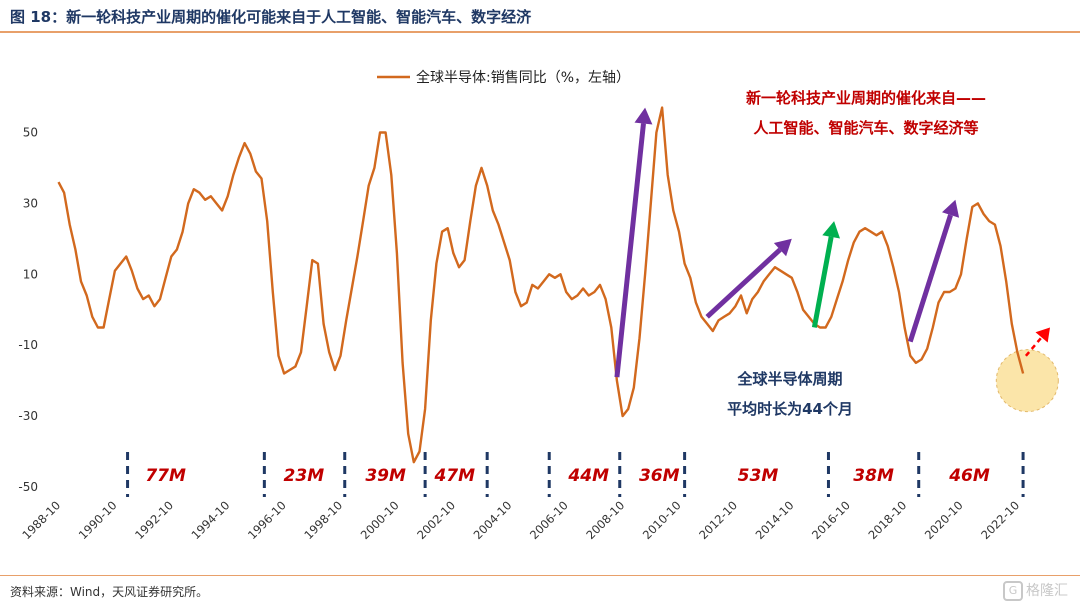 This screenshot has height=607, width=1080. Describe the element at coordinates (30, 203) in the screenshot. I see `y-tick-label: 30` at that location.